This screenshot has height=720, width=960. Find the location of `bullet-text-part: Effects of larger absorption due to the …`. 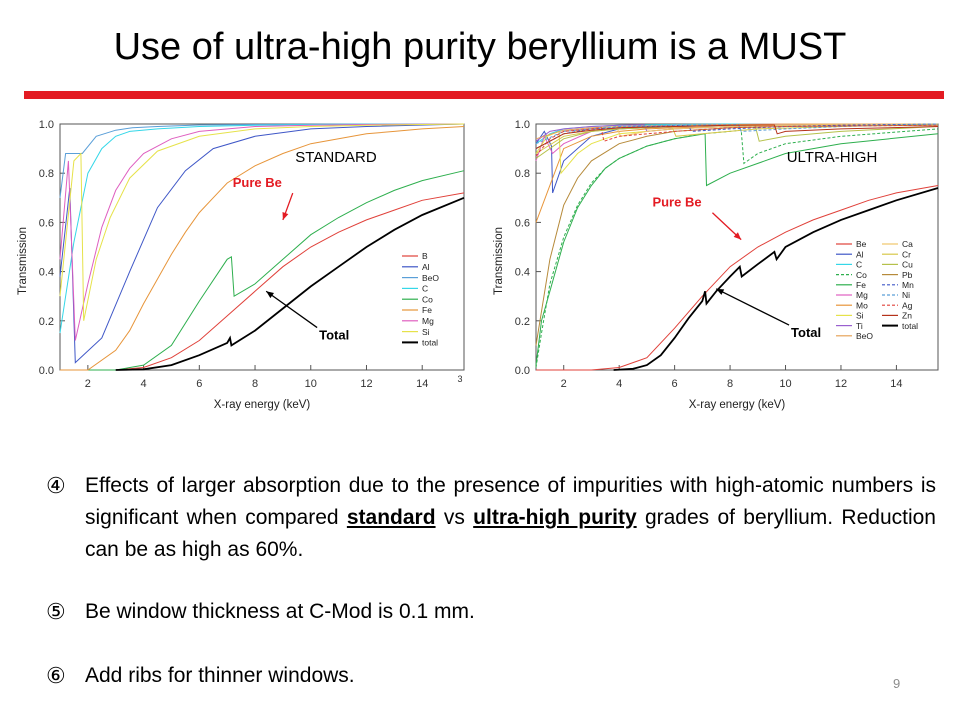

bullet-text-part: Effects of larger absorption due to the … is located at coordinates (510, 501).